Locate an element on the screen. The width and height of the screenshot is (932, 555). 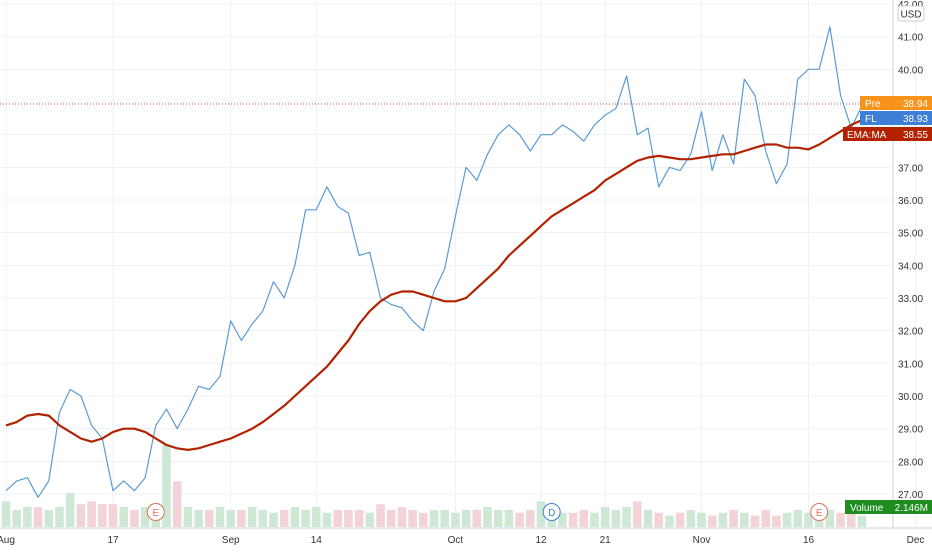
price-tick-label: 28.00 is located at coordinates (910, 462).